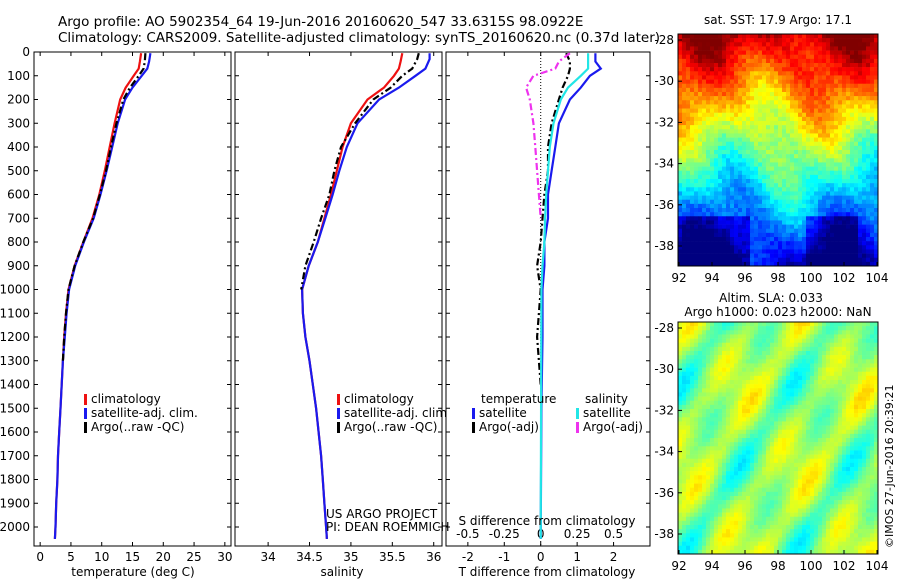 The image size is (900, 580). What do you see at coordinates (614, 557) in the screenshot?
I see `difference-xtick-label: 2` at bounding box center [614, 557].